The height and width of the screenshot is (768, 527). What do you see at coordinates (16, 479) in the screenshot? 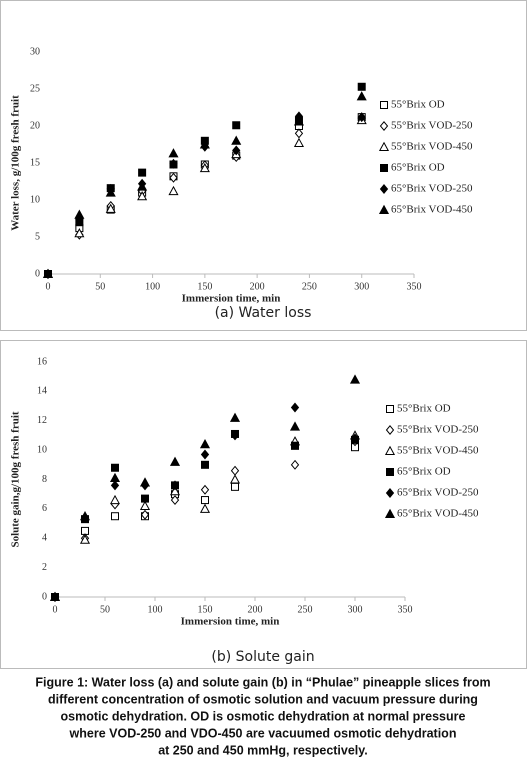
I see `y-axis-label: Solute gain,g/100g fresh fruit` at bounding box center [16, 479].